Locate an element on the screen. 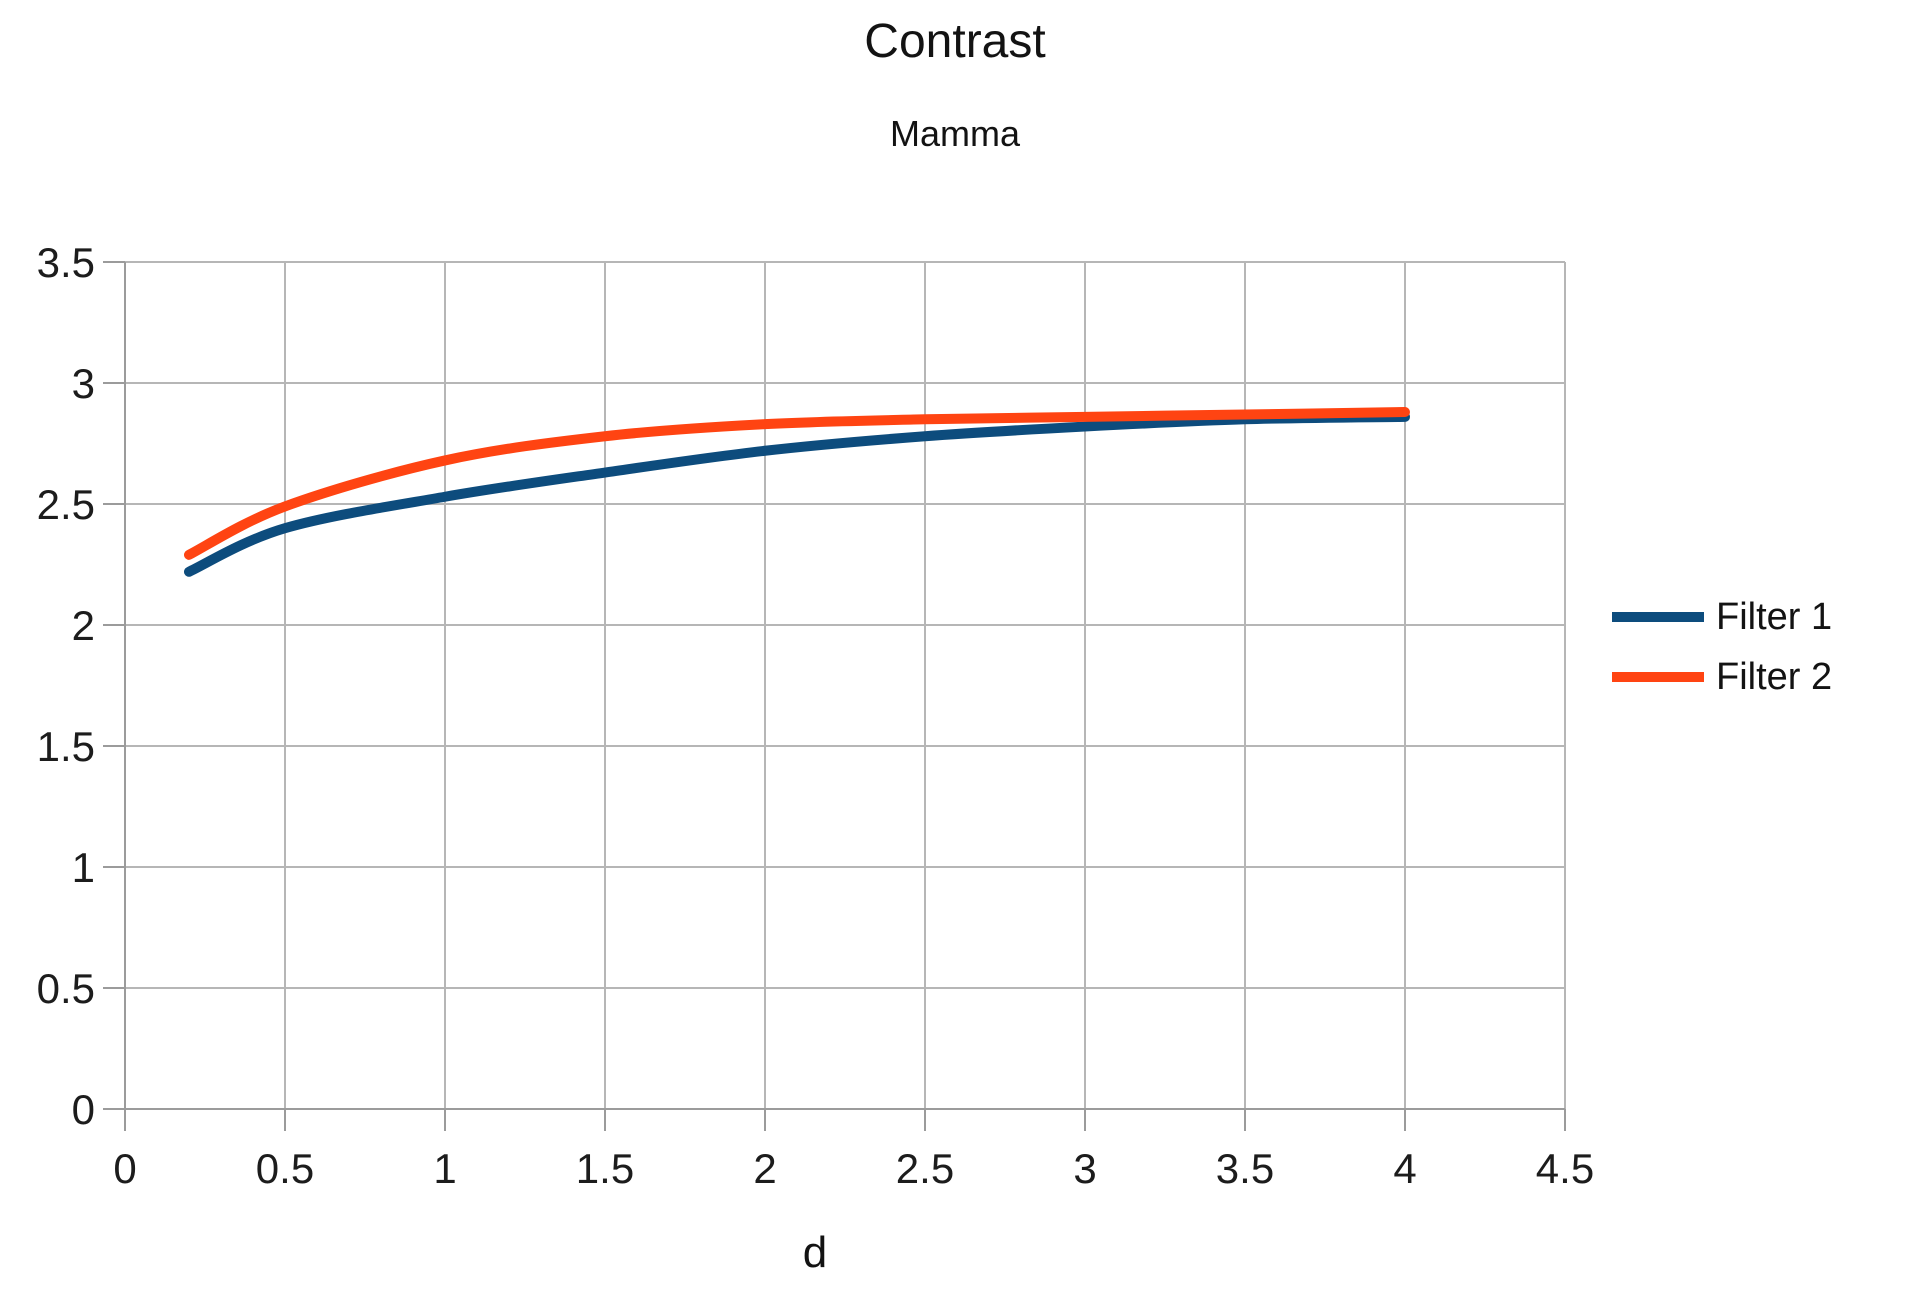  y-tick-label: 0 is located at coordinates (83, 1109).